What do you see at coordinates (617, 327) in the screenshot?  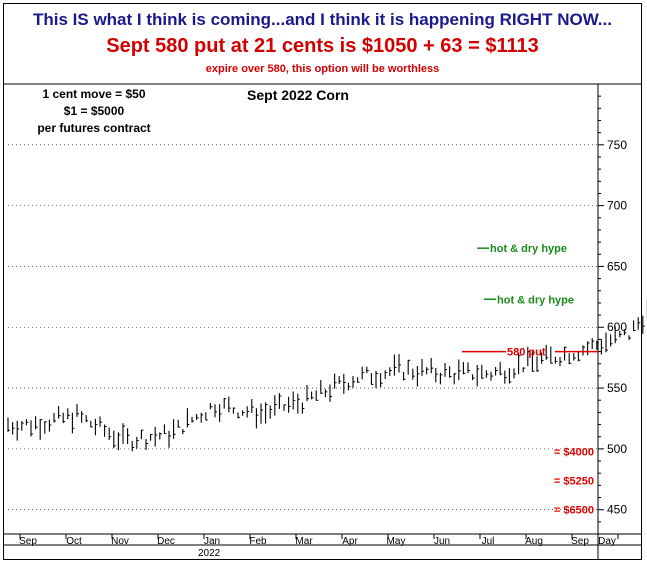 I see `y-tick-label: 600` at bounding box center [617, 327].